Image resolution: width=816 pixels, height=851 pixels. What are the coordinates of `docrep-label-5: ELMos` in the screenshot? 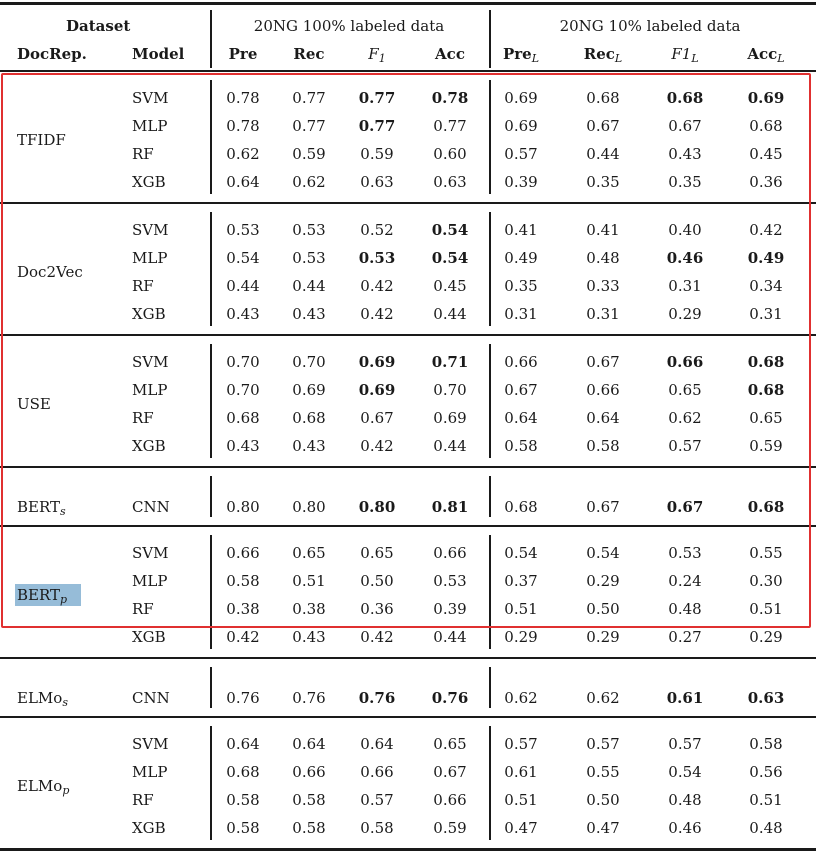 It's located at (42, 699).